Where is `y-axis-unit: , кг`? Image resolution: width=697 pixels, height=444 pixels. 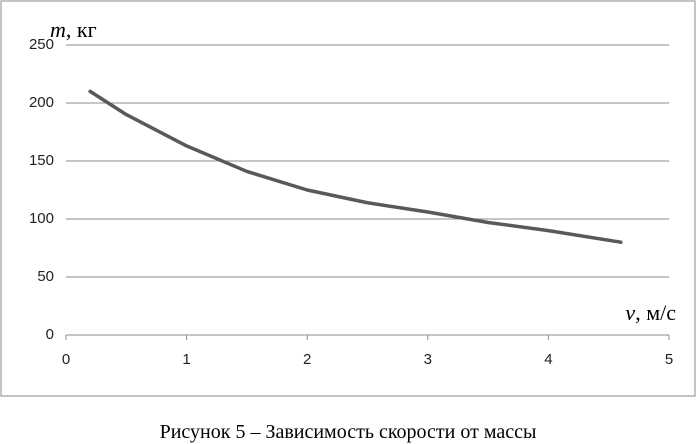
y-axis-unit: , кг is located at coordinates (81, 29).